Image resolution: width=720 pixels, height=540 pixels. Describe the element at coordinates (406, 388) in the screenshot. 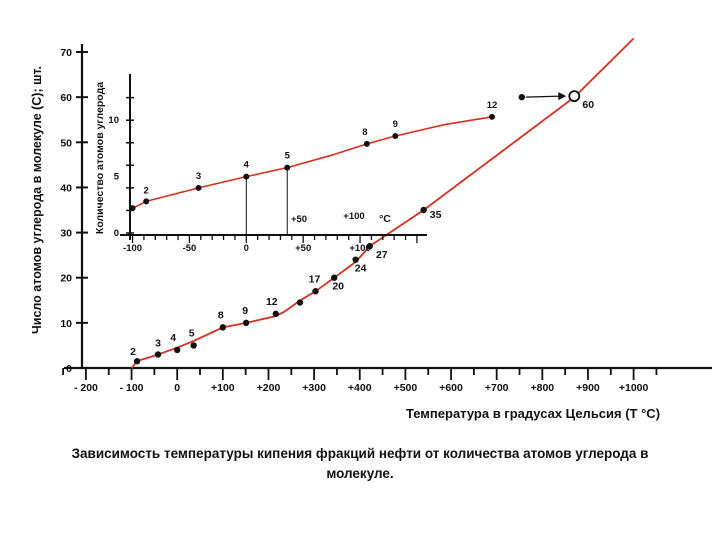

I see `main-x-tick-label: +500` at that location.